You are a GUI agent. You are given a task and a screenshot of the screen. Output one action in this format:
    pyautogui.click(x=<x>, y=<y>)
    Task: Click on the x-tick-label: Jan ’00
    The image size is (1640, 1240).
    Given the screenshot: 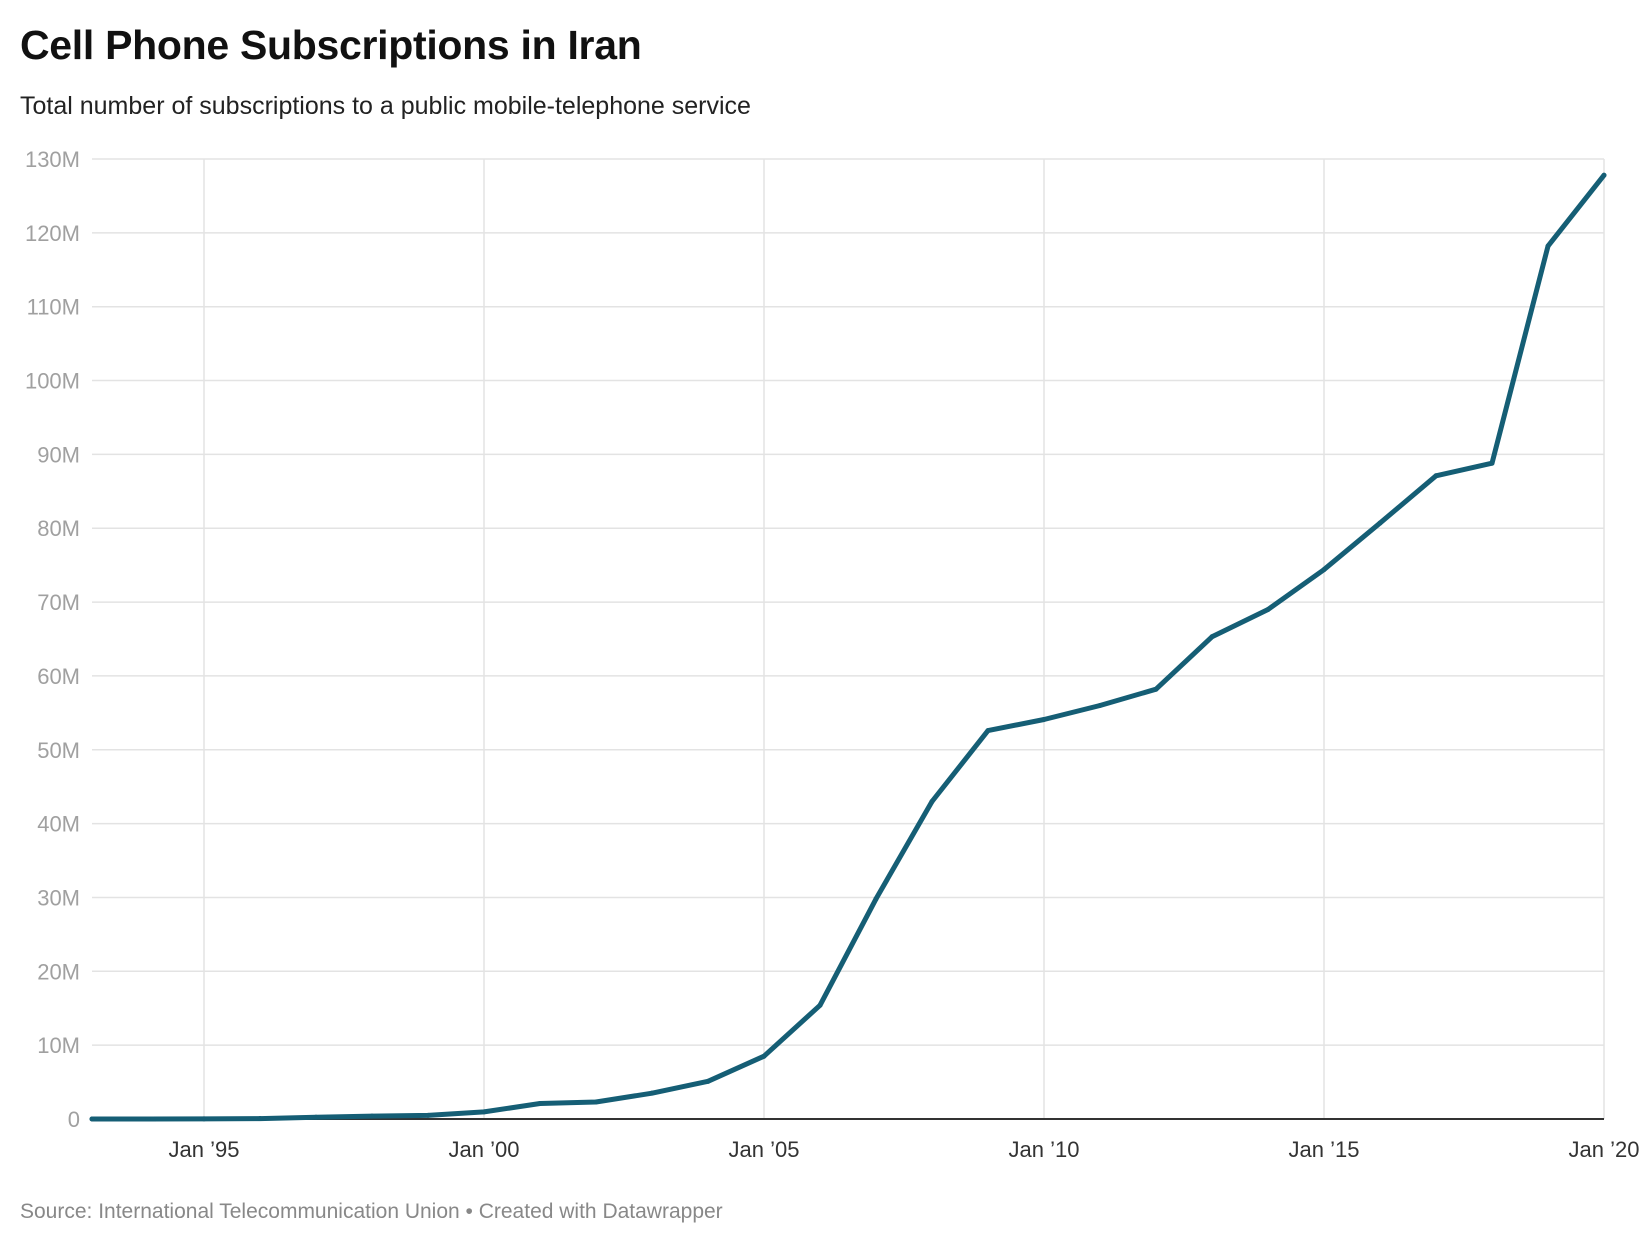 What is the action you would take?
    pyautogui.click(x=484, y=1149)
    